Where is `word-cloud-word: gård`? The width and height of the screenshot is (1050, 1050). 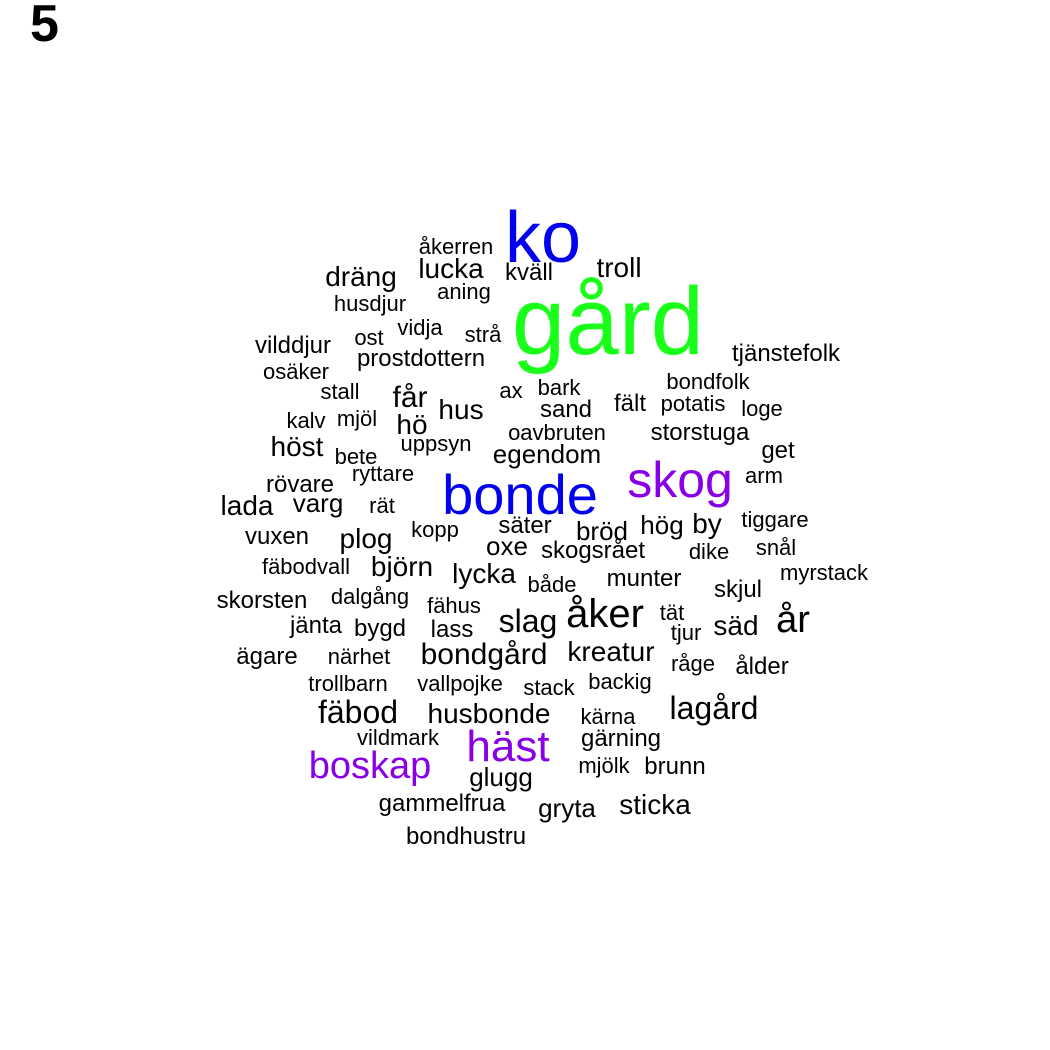
word-cloud-word: gård is located at coordinates (608, 321).